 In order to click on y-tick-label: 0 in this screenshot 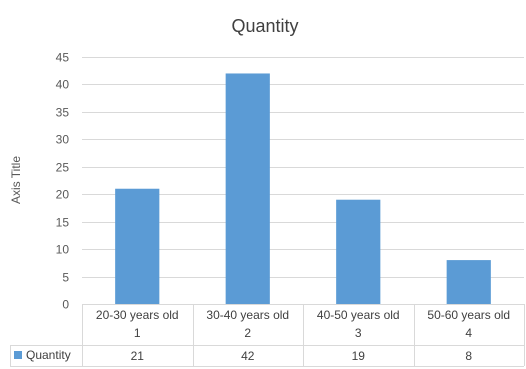, I will do `click(65, 305)`.